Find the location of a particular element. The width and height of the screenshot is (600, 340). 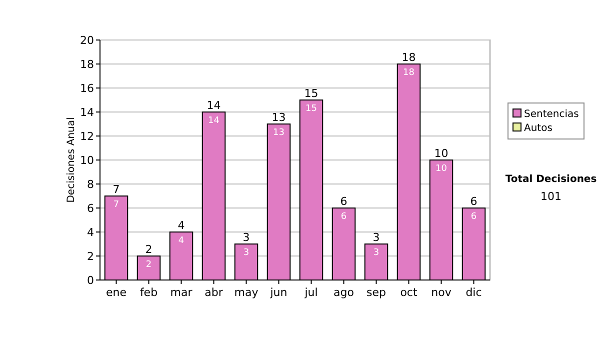

x-tick-label: ene is located at coordinates (116, 292).